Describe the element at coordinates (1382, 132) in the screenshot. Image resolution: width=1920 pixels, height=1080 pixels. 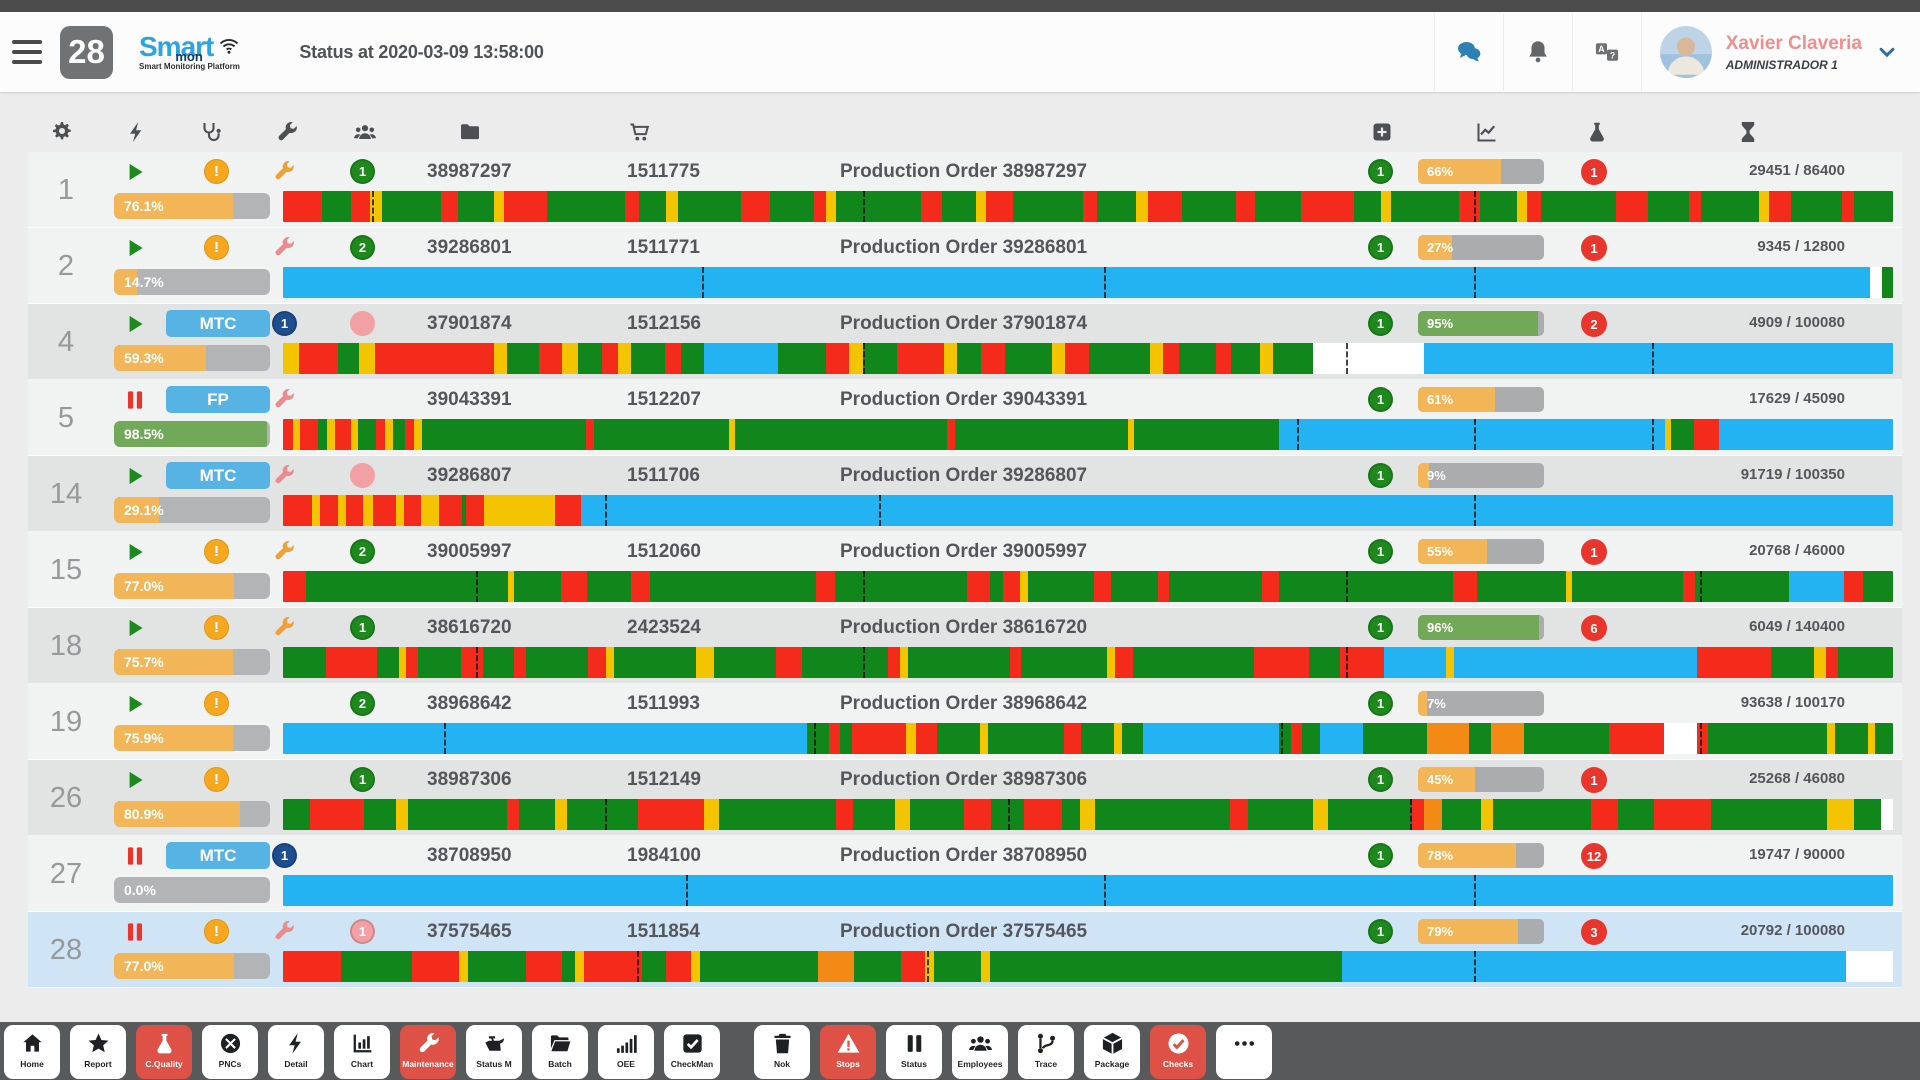
I see `plus-square-icon` at that location.